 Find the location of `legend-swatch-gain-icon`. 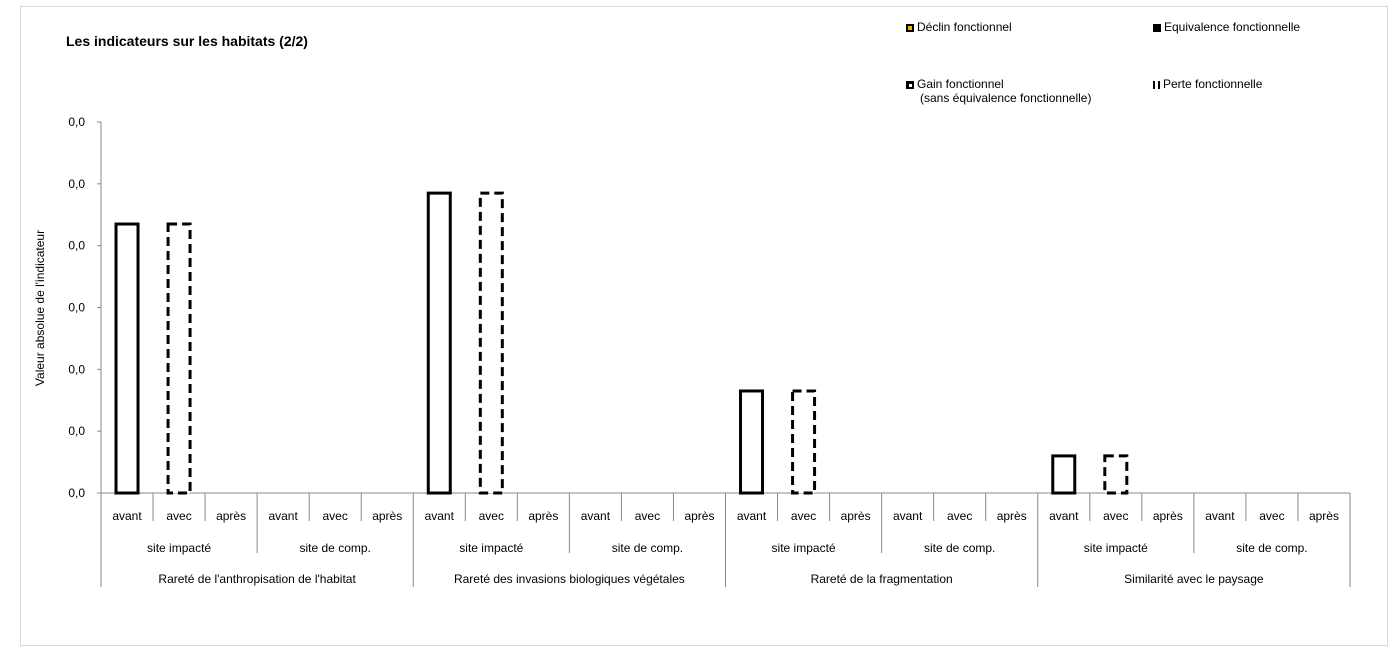

legend-swatch-gain-icon is located at coordinates (910, 84).